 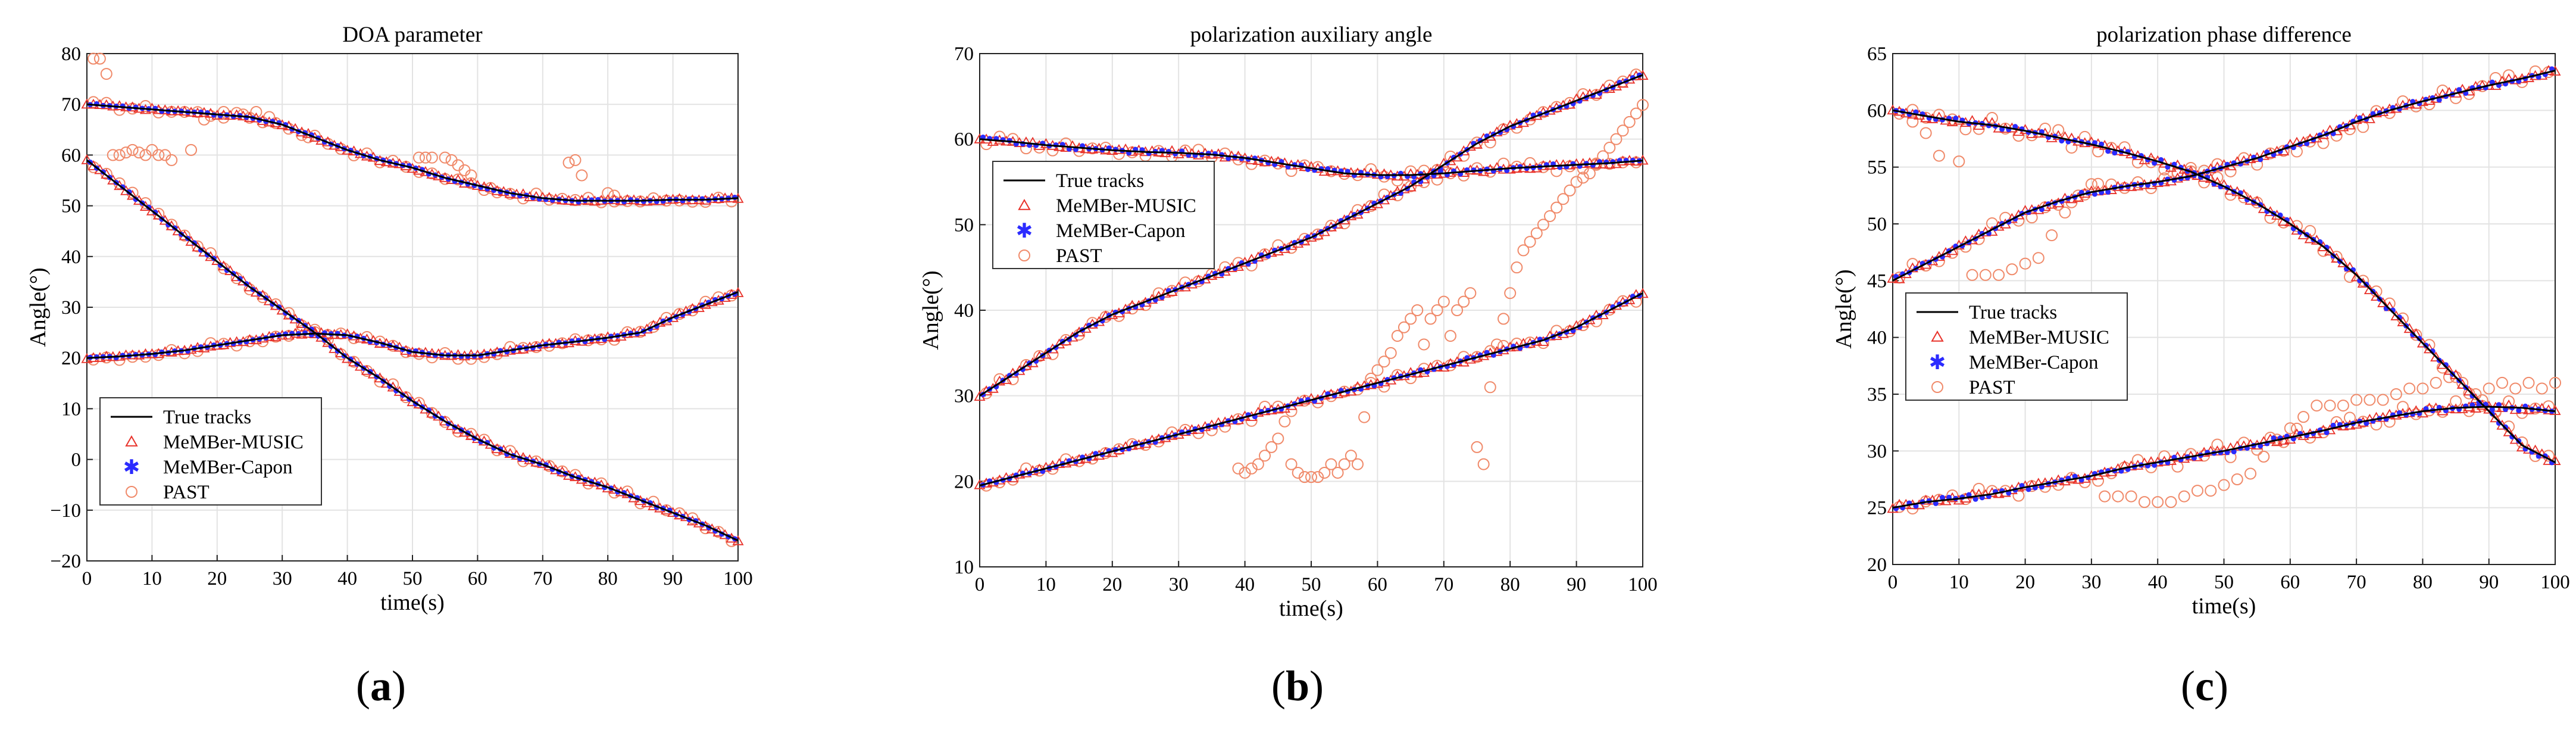 What do you see at coordinates (1576, 584) in the screenshot?
I see `x-tick-label: 90` at bounding box center [1576, 584].